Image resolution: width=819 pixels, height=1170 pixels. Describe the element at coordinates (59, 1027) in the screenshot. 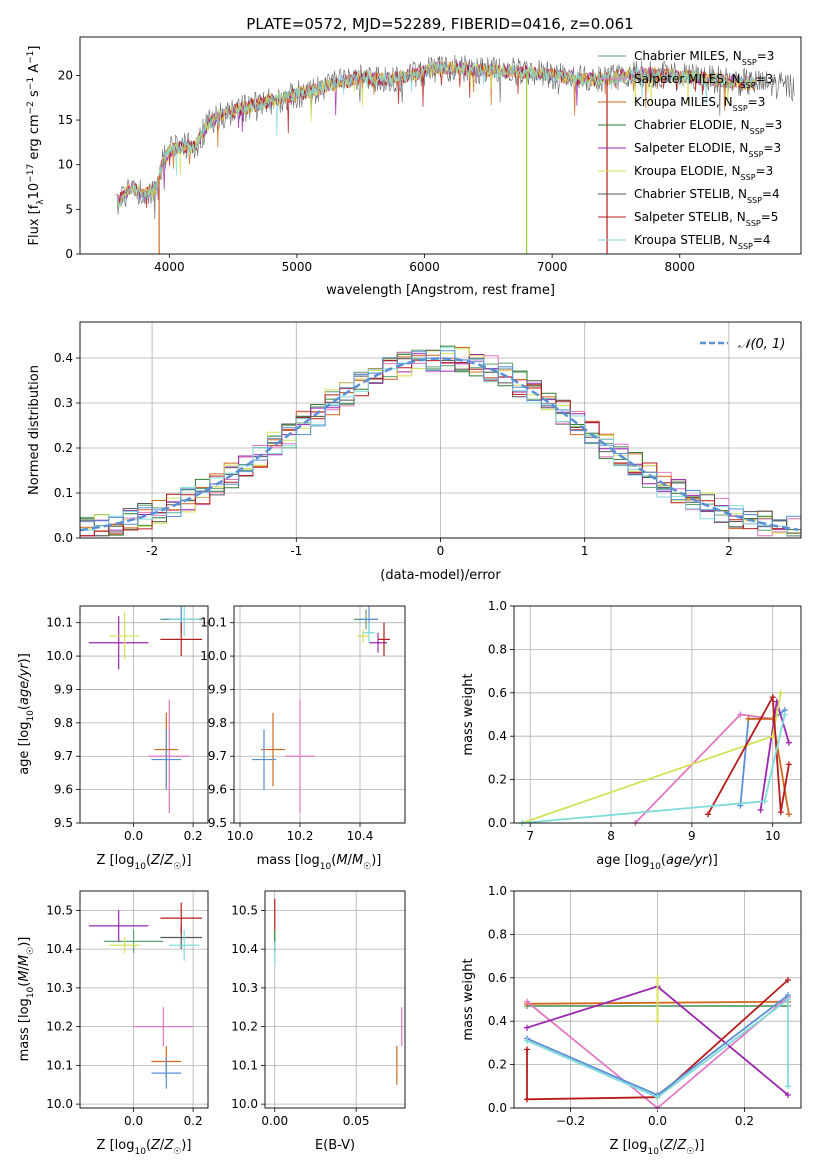

I see `y-tick-label: 10.2` at that location.